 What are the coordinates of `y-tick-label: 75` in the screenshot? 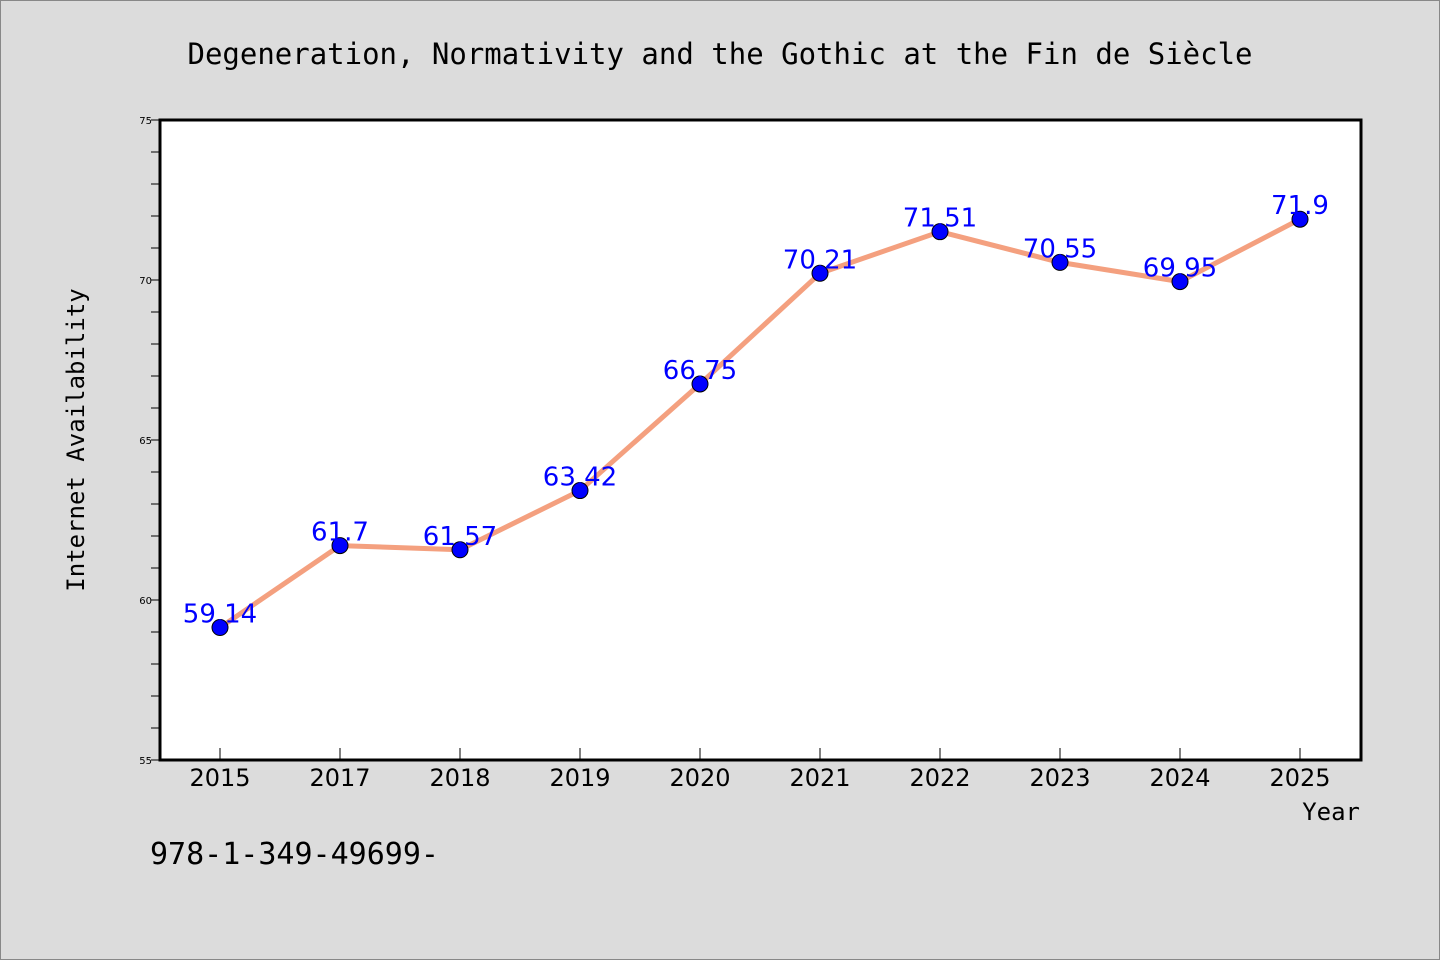 It's located at (145, 121).